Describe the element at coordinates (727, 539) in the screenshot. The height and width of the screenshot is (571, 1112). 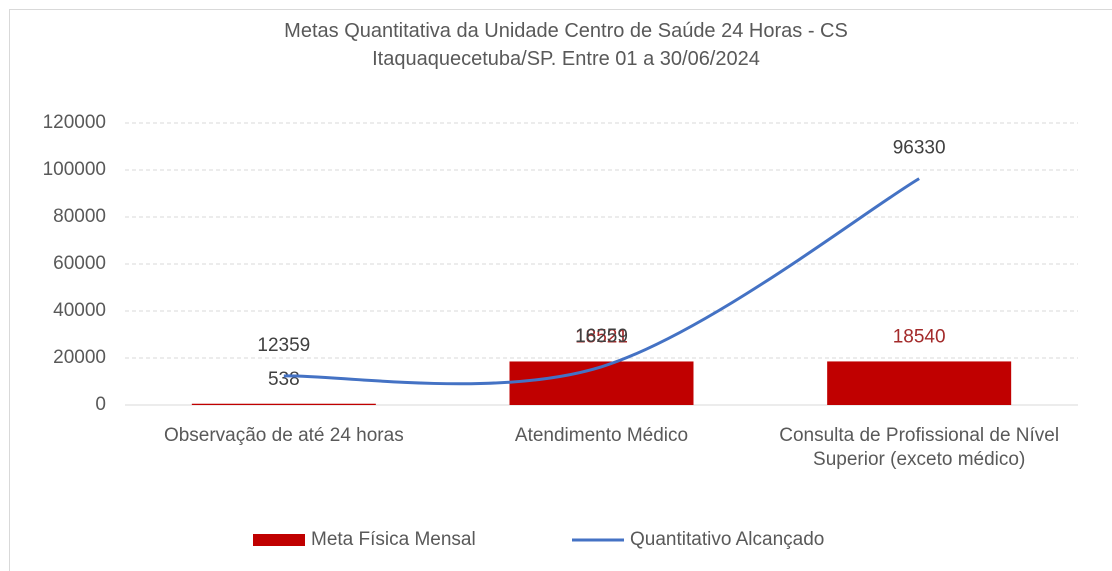
I see `legend-label: Quantitativo Alcançado` at that location.